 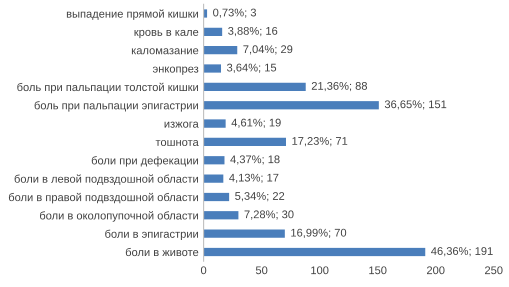 I want to click on x-tick-label: 200, so click(x=435, y=270).